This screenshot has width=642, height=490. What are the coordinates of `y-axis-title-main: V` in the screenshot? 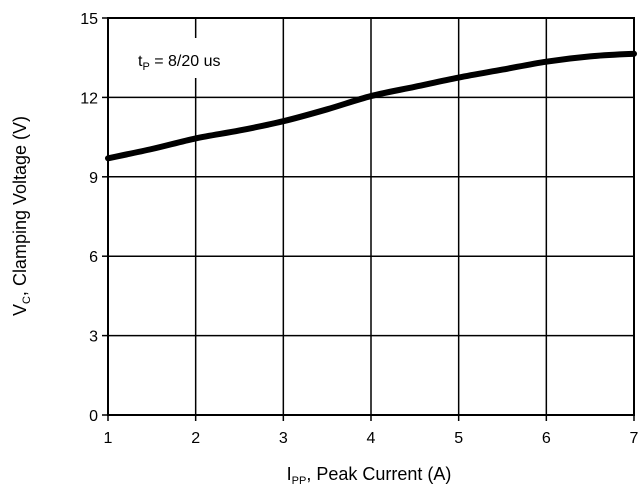 It's located at (20, 310).